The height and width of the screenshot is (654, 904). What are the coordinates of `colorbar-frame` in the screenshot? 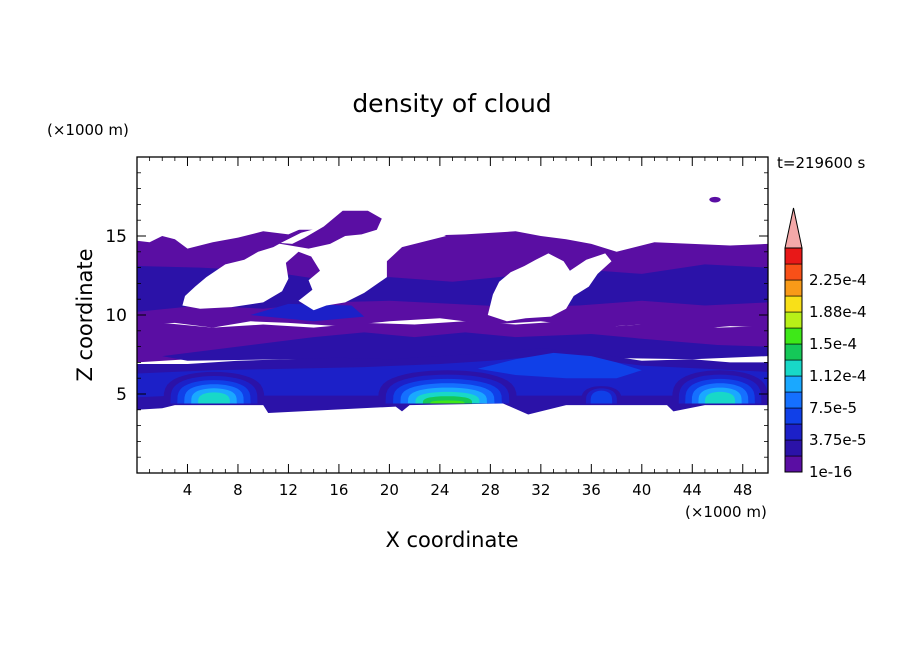 It's located at (793, 360).